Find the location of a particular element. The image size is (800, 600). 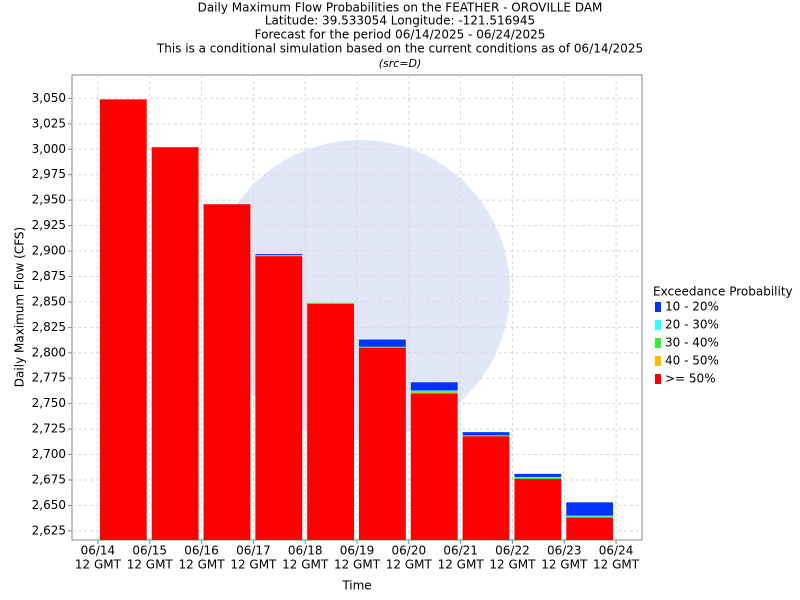

y-tick-label: 2,725 is located at coordinates (49, 429).